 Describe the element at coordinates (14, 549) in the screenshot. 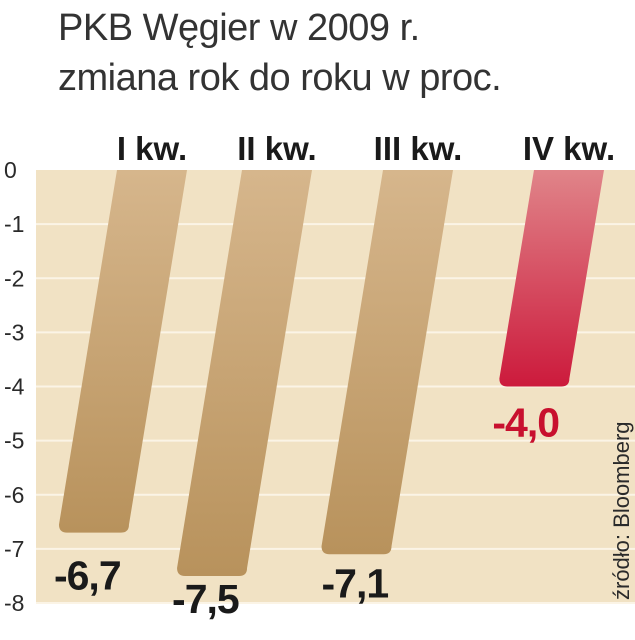

I see `y-tick-label: -7` at that location.